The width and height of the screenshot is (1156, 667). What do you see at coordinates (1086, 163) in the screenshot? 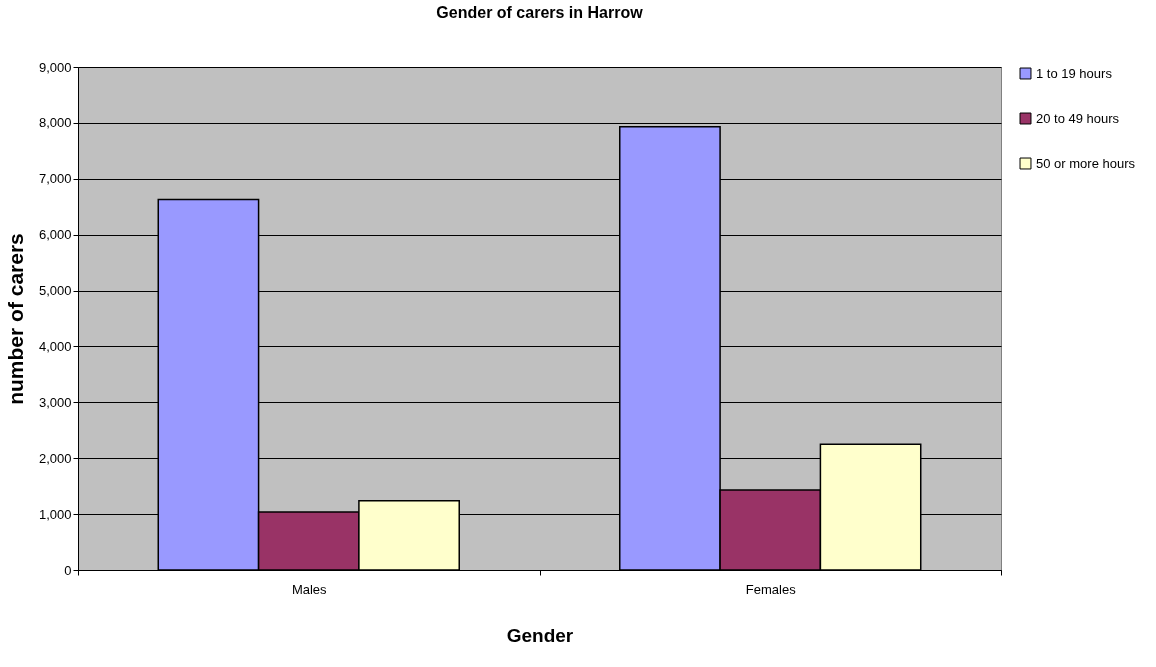
I see `legend-label: 50 or more hours` at bounding box center [1086, 163].